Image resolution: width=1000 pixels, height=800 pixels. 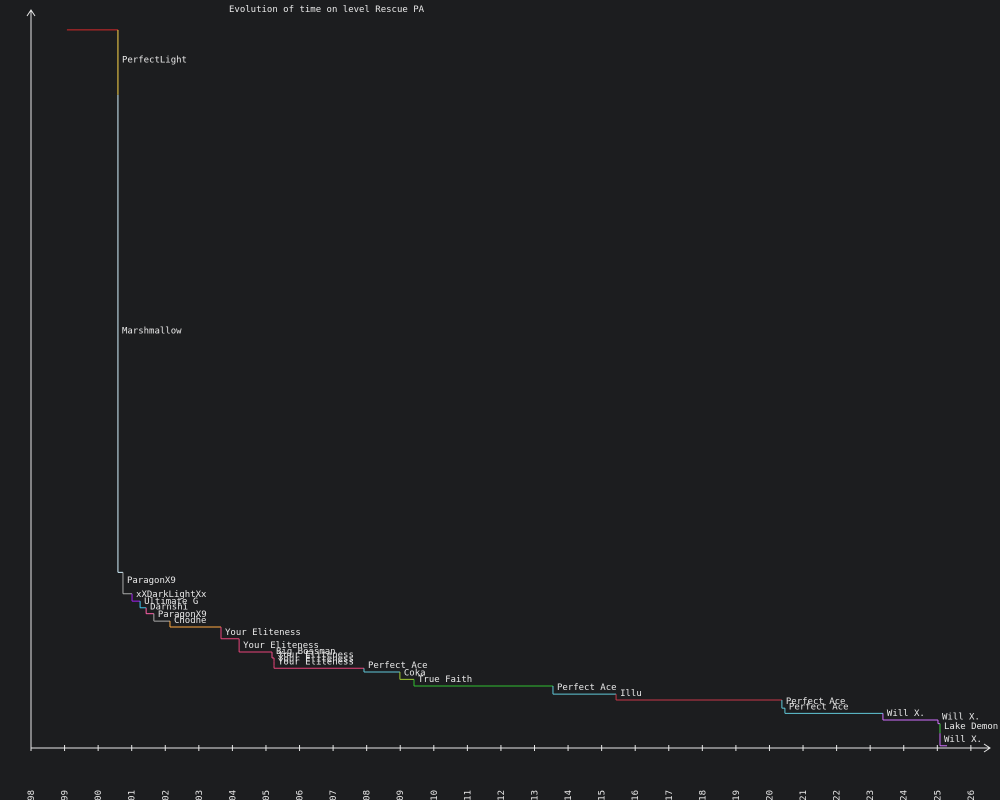 I want to click on x-tick-label: 2021, so click(x=804, y=795).